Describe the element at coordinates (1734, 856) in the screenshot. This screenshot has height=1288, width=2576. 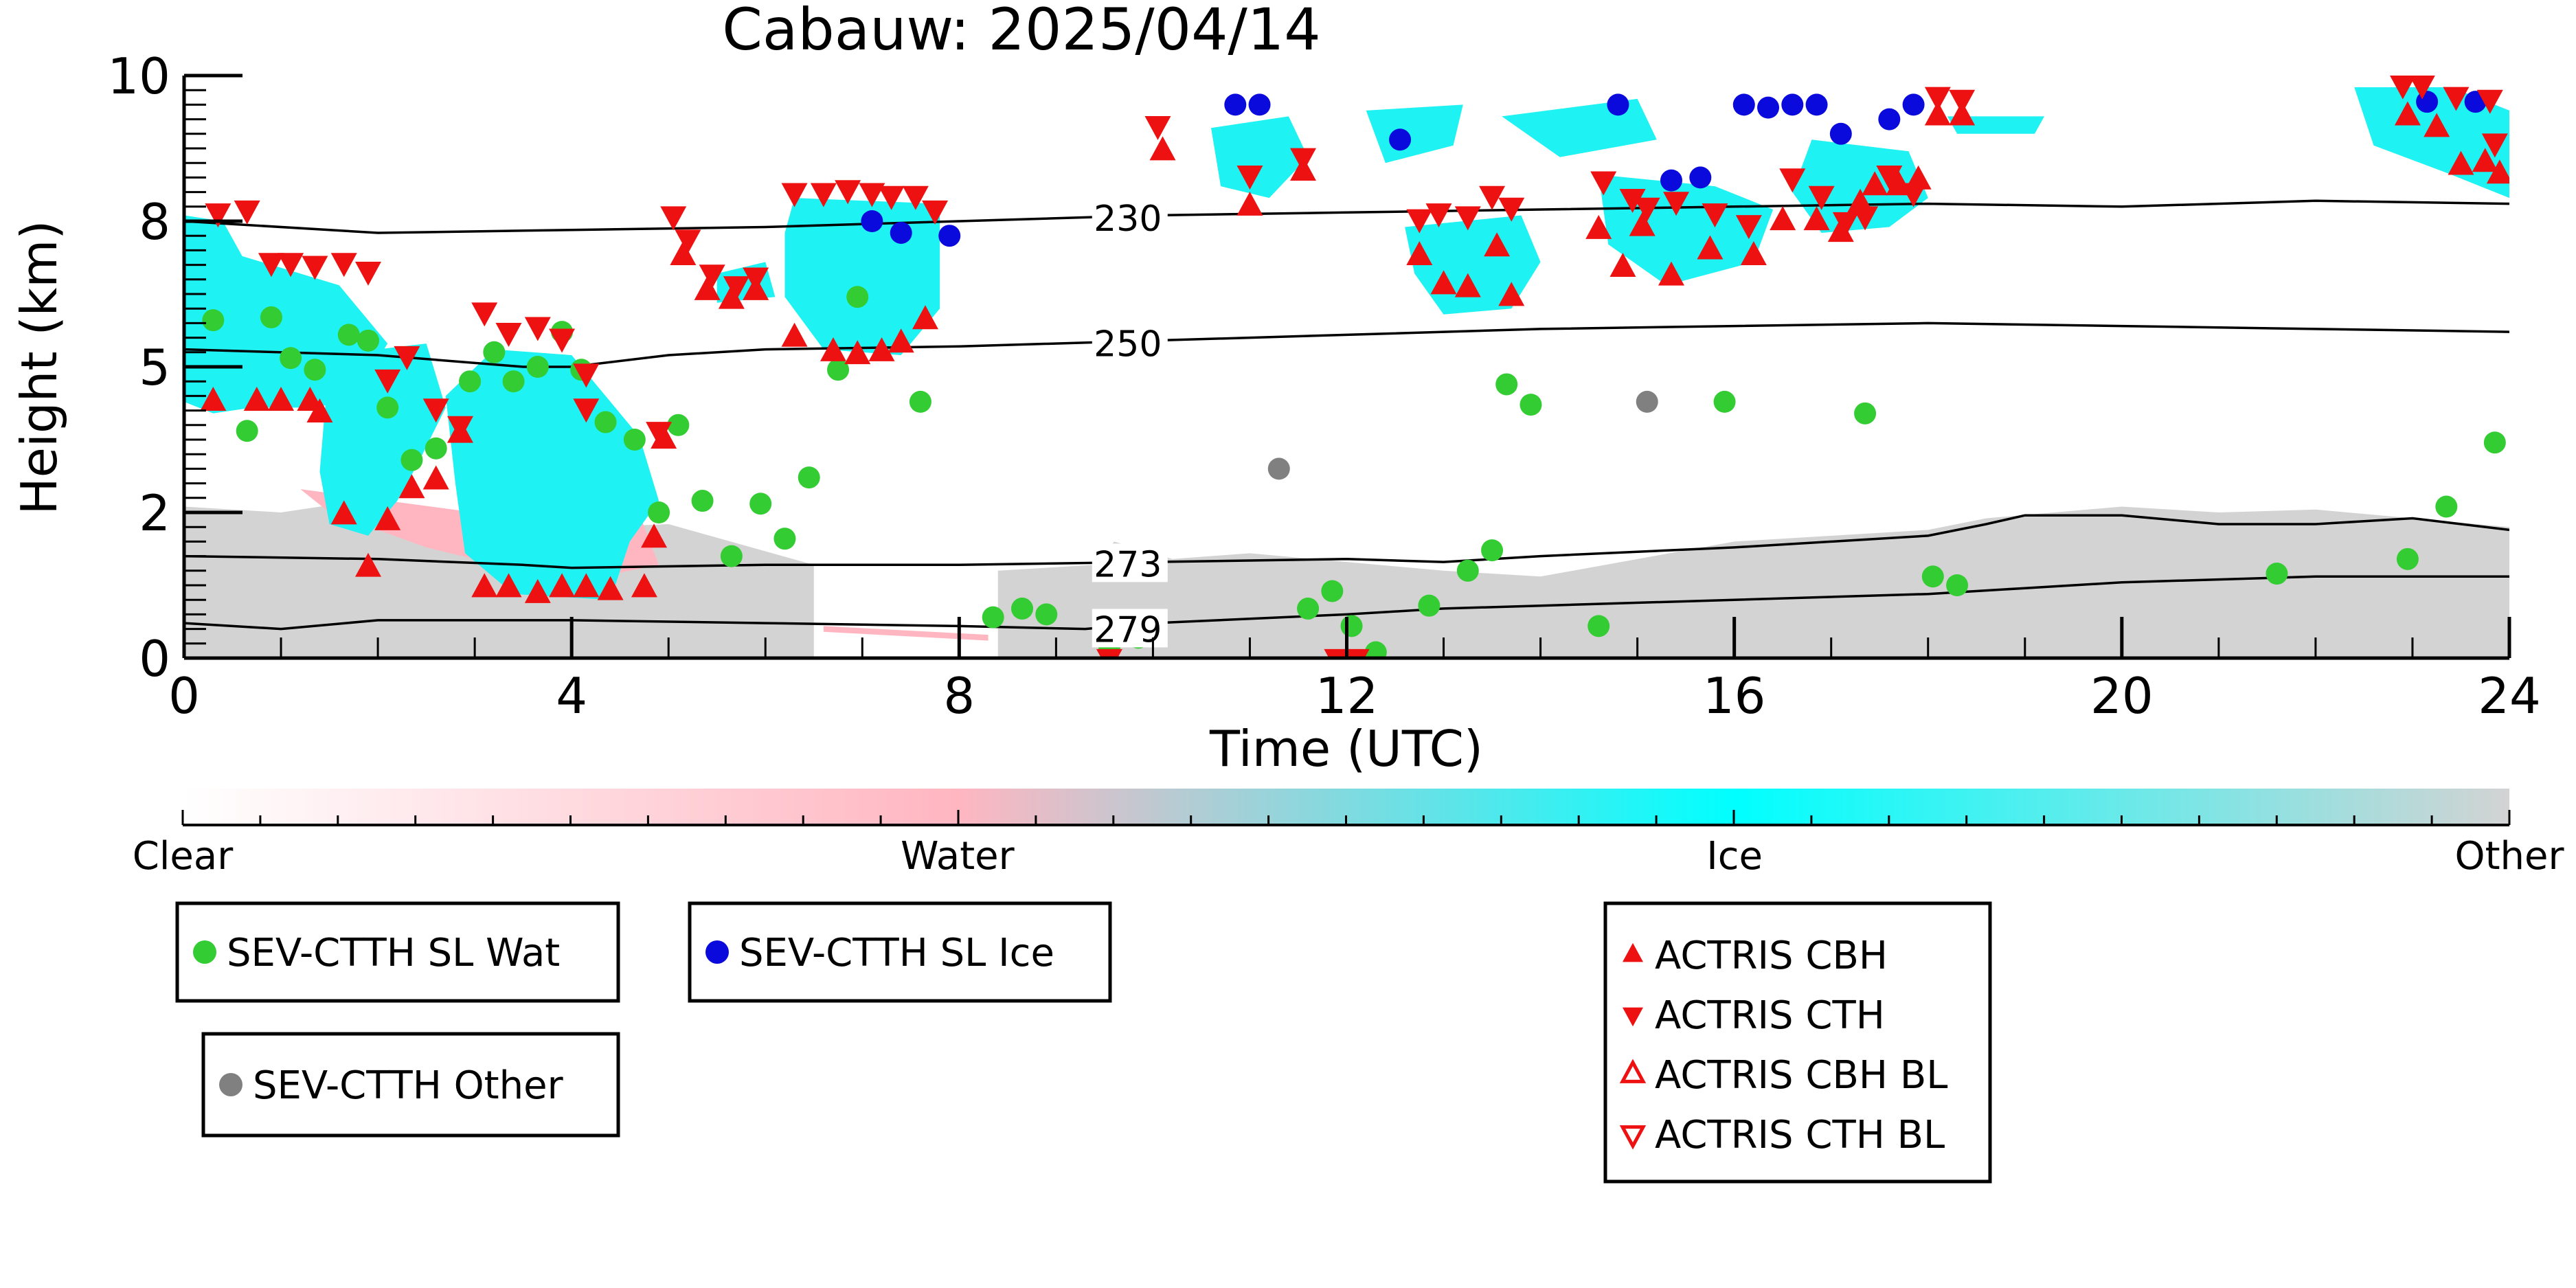
I see `colorbar-label: Ice` at that location.